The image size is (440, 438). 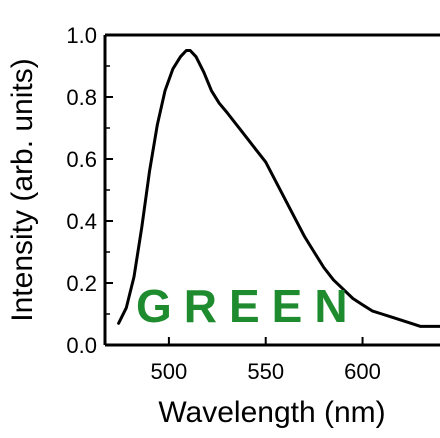 What do you see at coordinates (81, 345) in the screenshot?
I see `y-tick-label: 0.0` at bounding box center [81, 345].